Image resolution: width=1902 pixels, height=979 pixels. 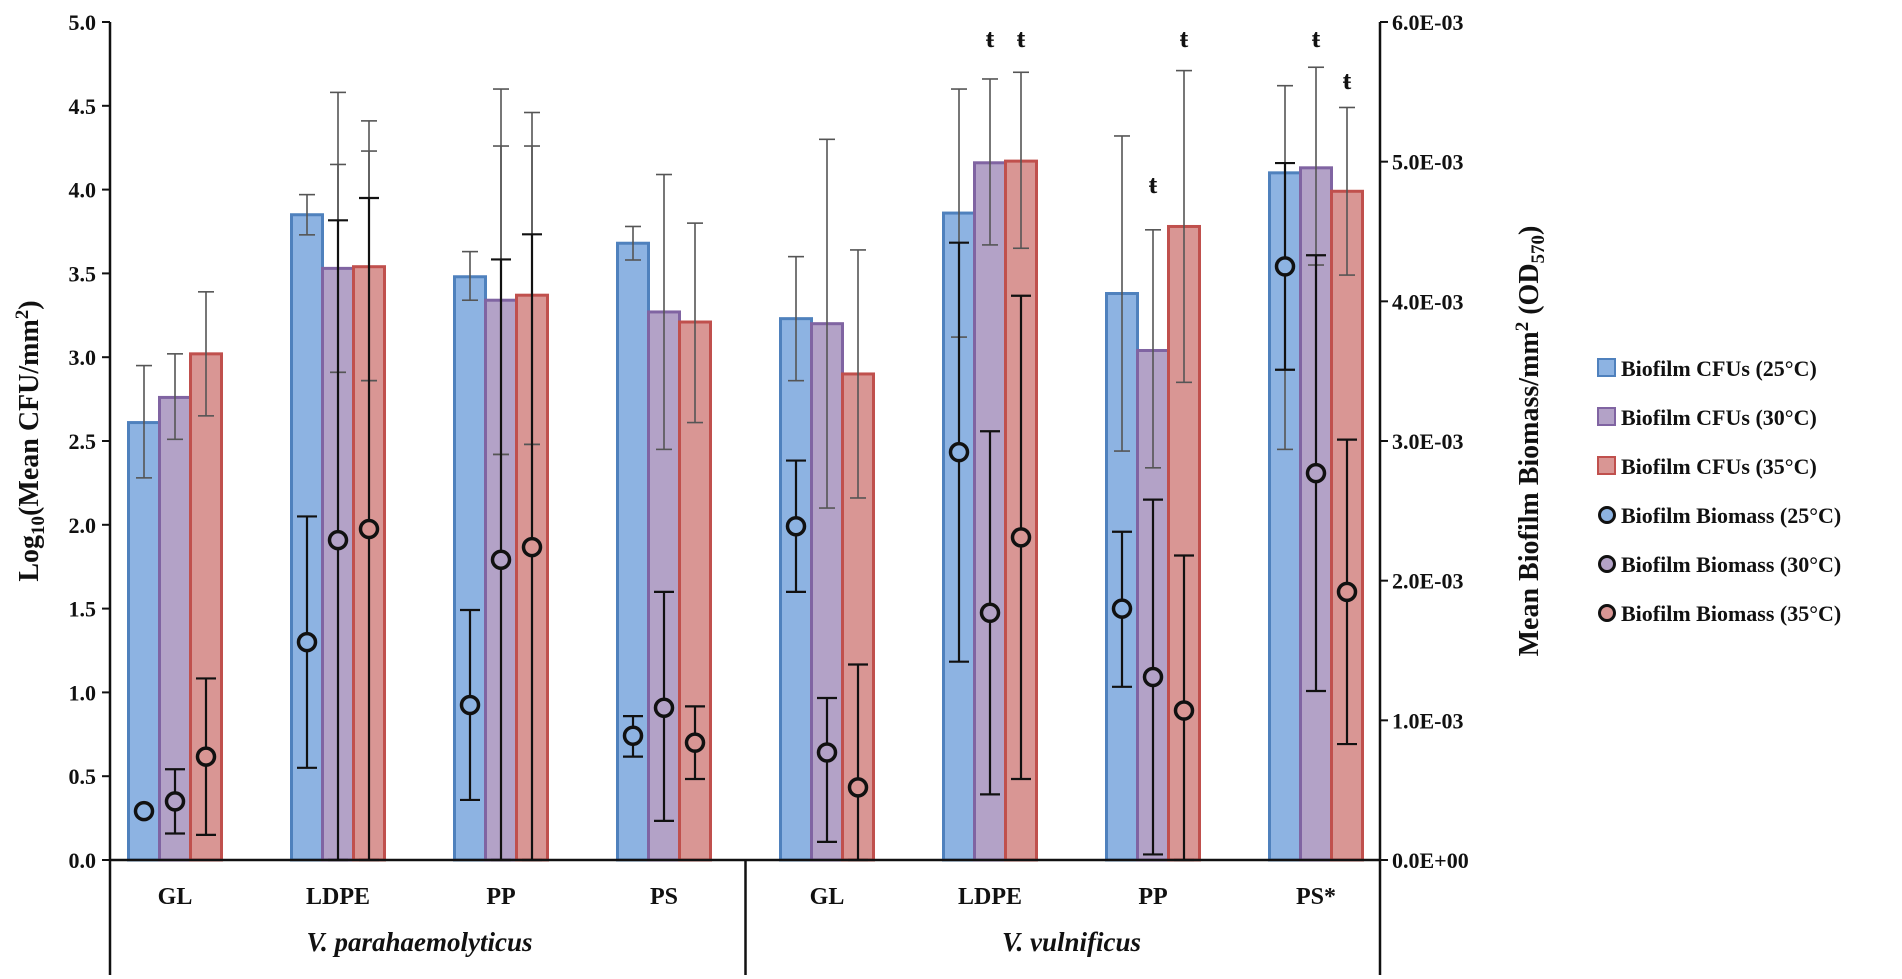 I want to click on right-tick-label: 4.0E-03, so click(x=1428, y=301).